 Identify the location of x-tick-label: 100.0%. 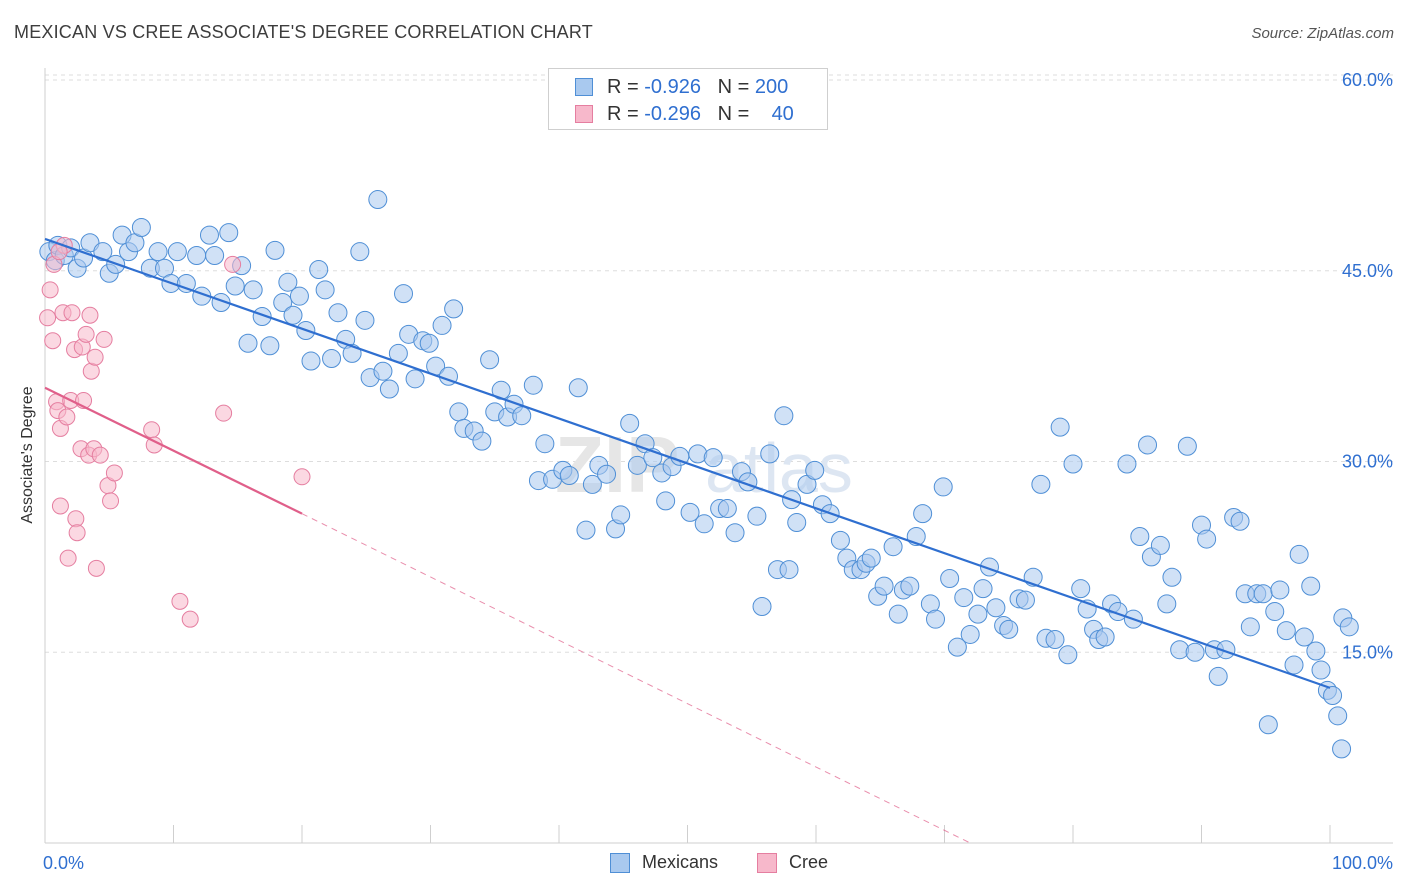
(1362, 863).